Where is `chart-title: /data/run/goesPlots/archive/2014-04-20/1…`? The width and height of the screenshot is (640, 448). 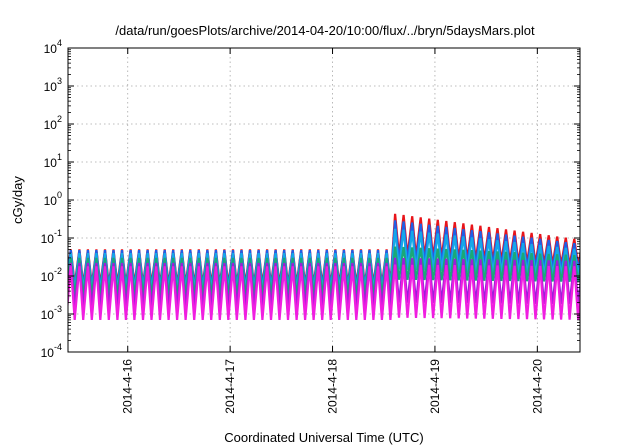 chart-title: /data/run/goesPlots/archive/2014-04-20/1… is located at coordinates (325, 30).